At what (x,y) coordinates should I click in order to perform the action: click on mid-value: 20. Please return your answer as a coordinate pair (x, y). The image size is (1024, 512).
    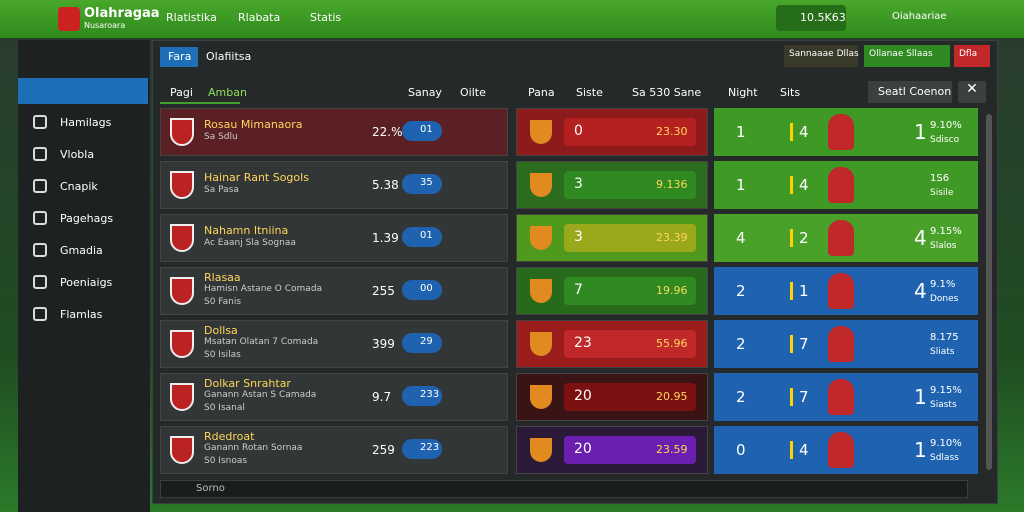
    Looking at the image, I should click on (583, 449).